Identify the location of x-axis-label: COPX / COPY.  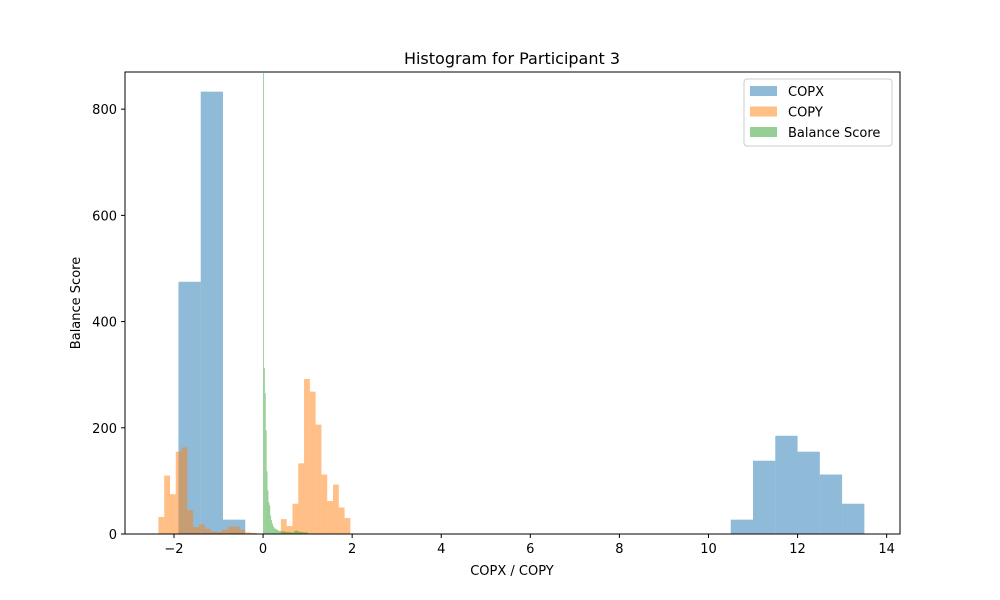
(512, 571).